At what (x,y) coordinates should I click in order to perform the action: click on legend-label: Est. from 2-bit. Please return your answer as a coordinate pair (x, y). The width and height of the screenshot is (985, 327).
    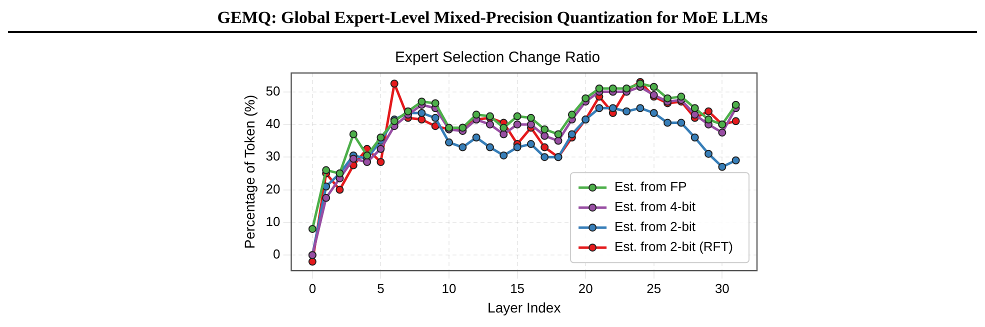
    Looking at the image, I should click on (655, 226).